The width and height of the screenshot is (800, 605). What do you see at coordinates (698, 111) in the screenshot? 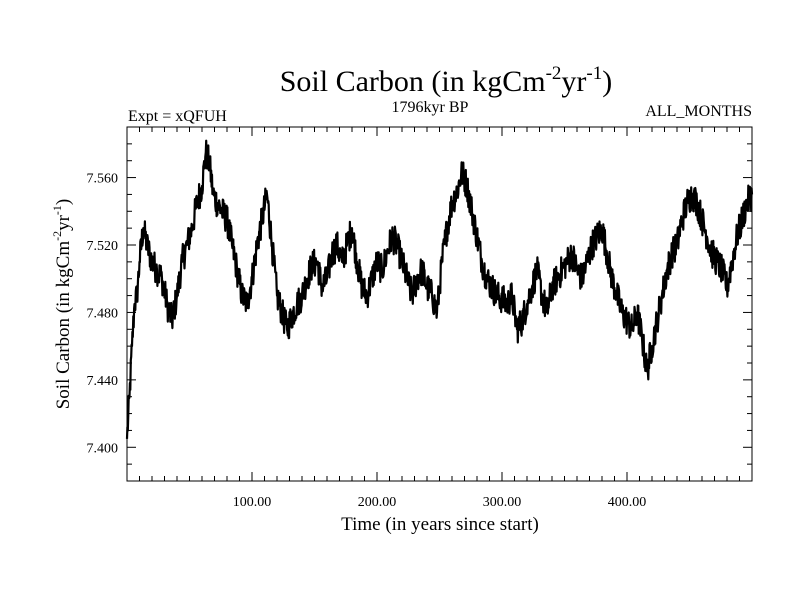
I see `months-label: ALL_MONTHS` at bounding box center [698, 111].